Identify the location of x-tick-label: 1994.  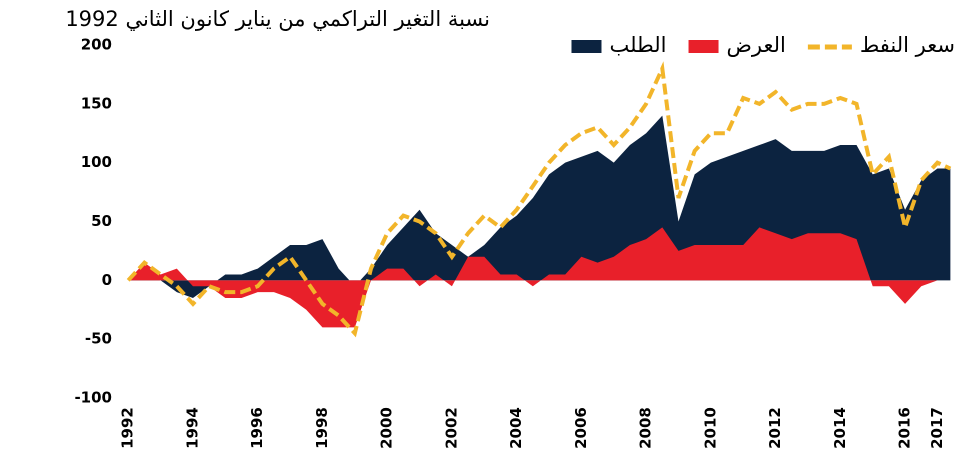
(192, 428).